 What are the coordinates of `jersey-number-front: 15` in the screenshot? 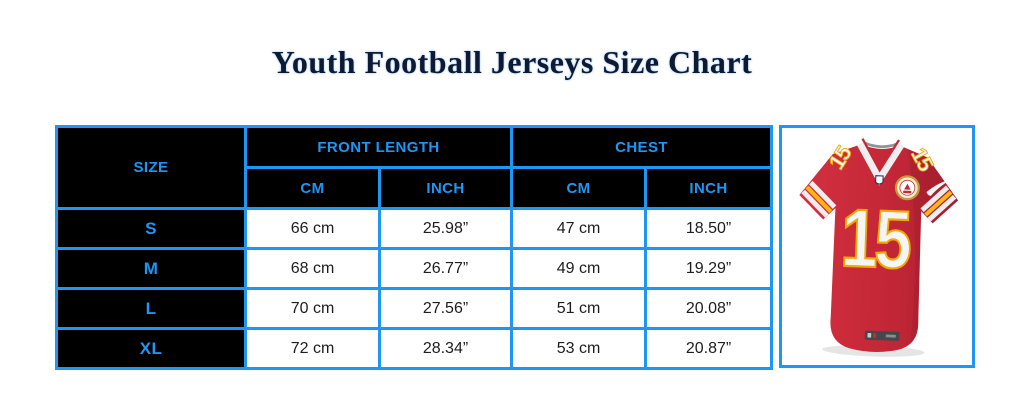 It's located at (875, 238).